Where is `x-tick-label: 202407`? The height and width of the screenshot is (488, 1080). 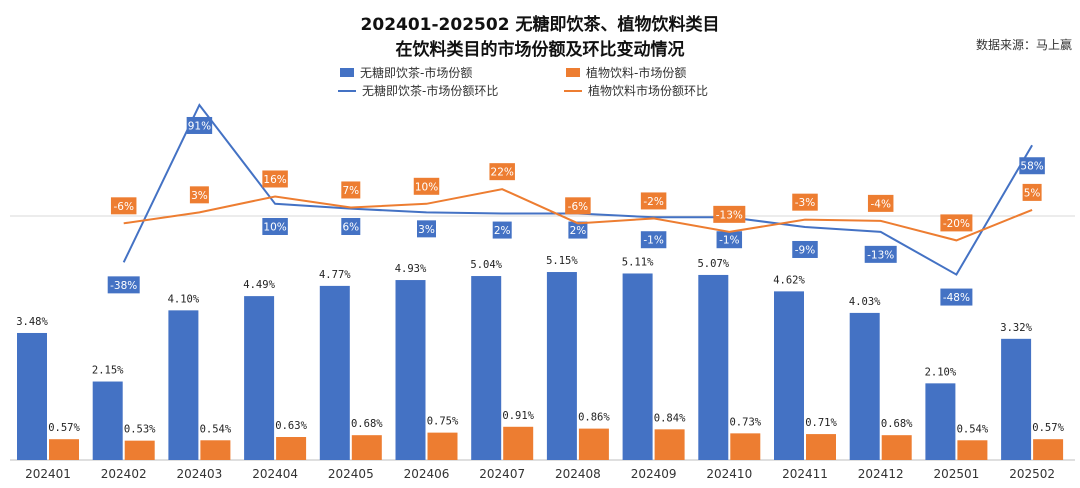 x-tick-label: 202407 is located at coordinates (502, 474).